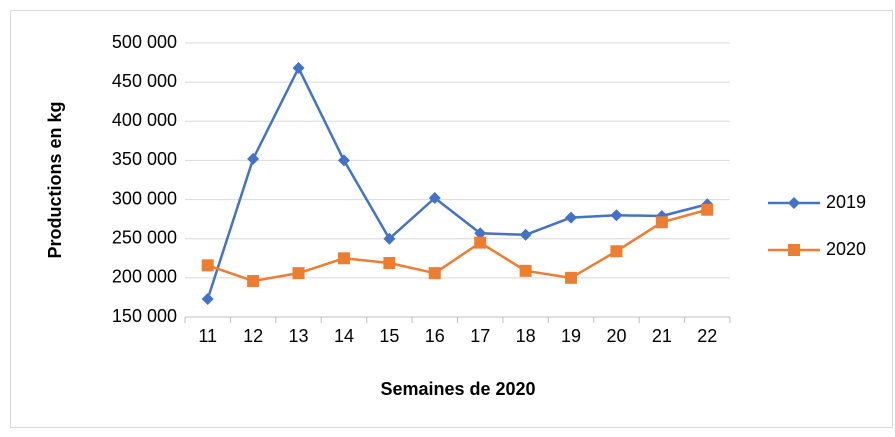  Describe the element at coordinates (299, 336) in the screenshot. I see `x-tick-label: 13` at that location.